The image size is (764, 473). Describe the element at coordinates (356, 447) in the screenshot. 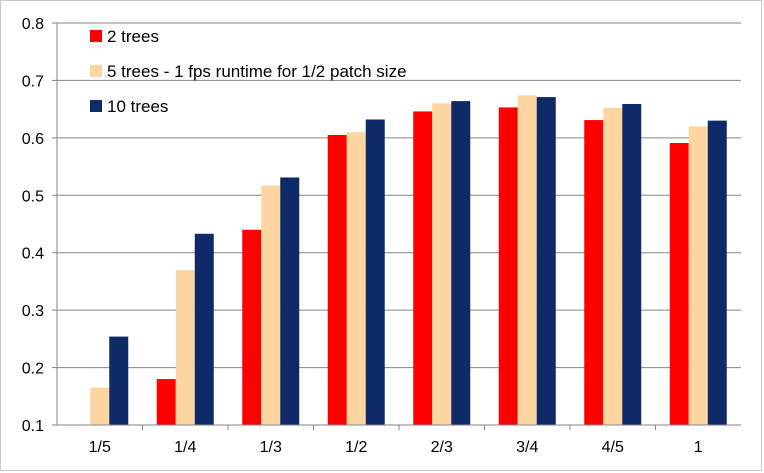

I see `x-tick-label: 1/2` at that location.